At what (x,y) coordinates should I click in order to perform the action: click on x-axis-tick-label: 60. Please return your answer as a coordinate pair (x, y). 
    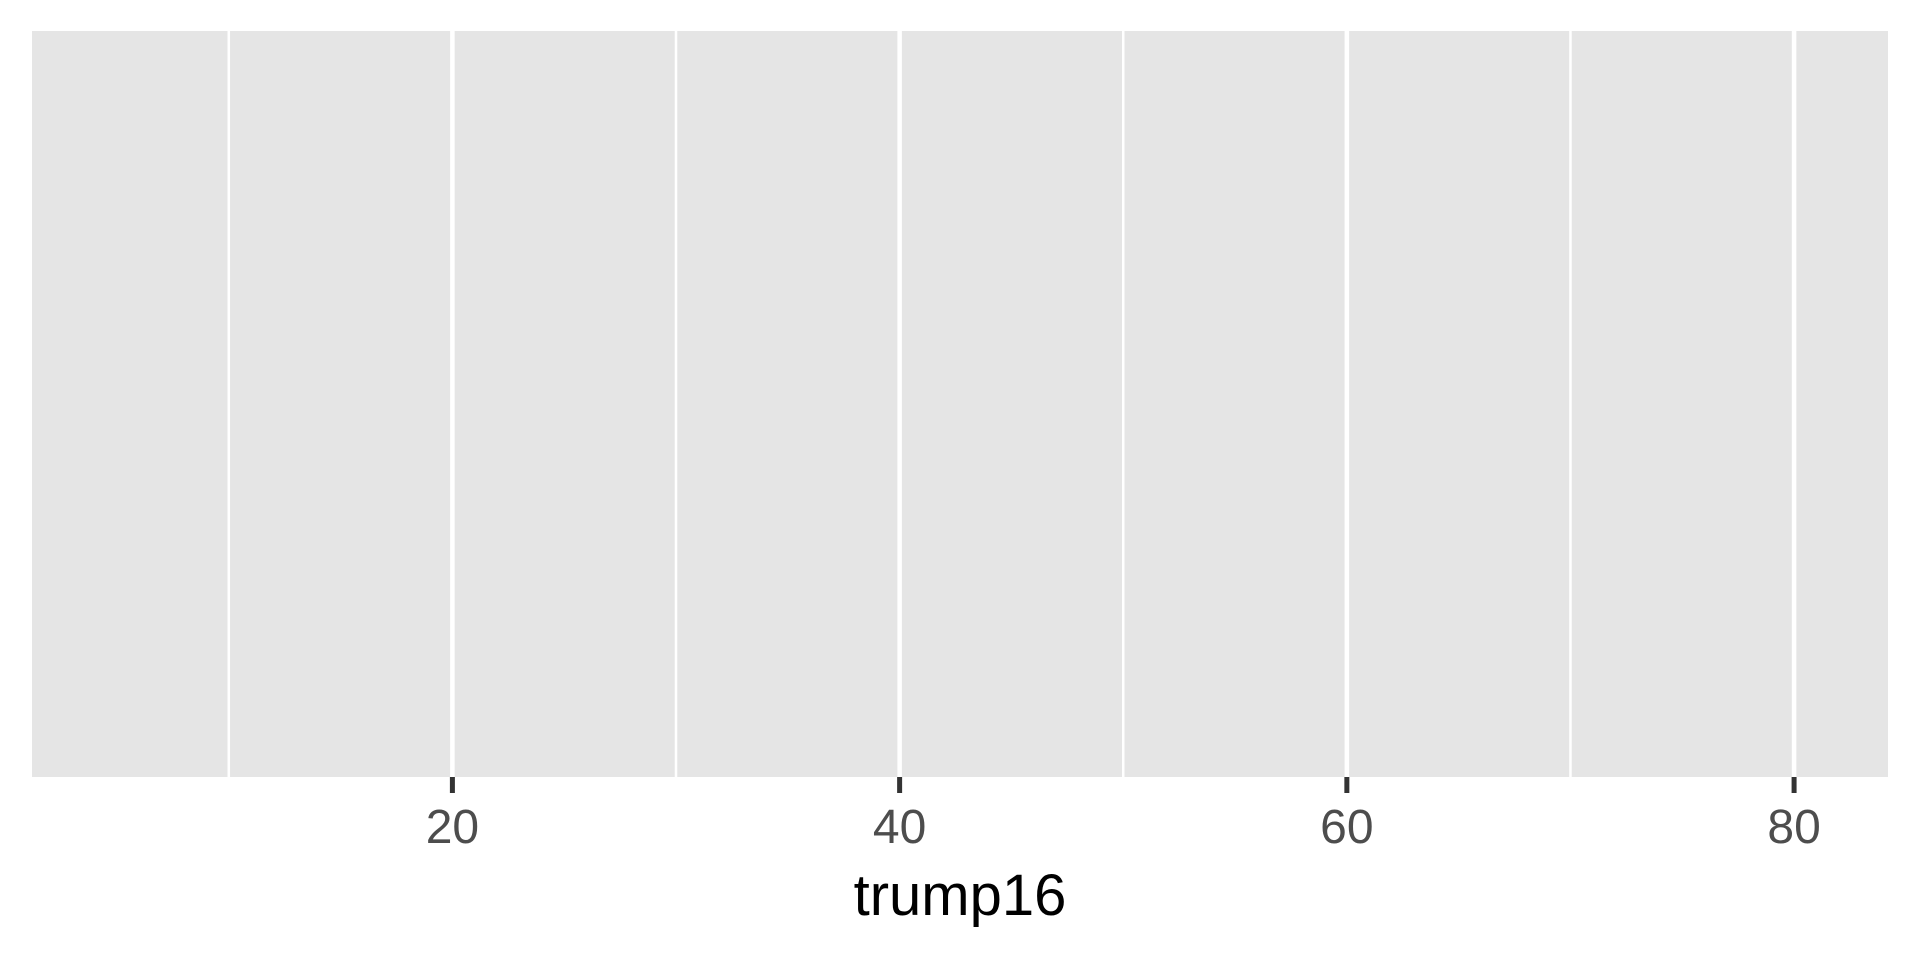
    Looking at the image, I should click on (1346, 827).